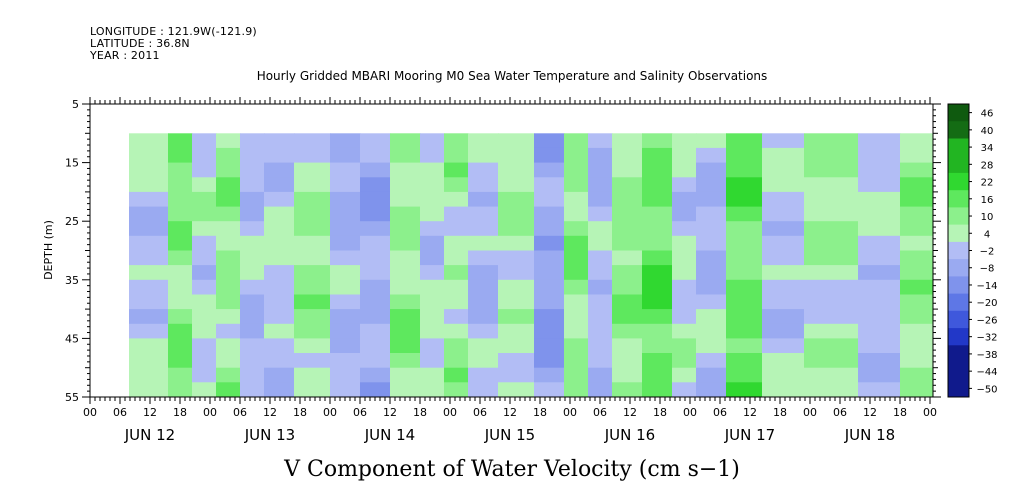  Describe the element at coordinates (173, 31) in the screenshot. I see `longitude-label: LONGITUDE : 121.9W(-121.9)` at that location.